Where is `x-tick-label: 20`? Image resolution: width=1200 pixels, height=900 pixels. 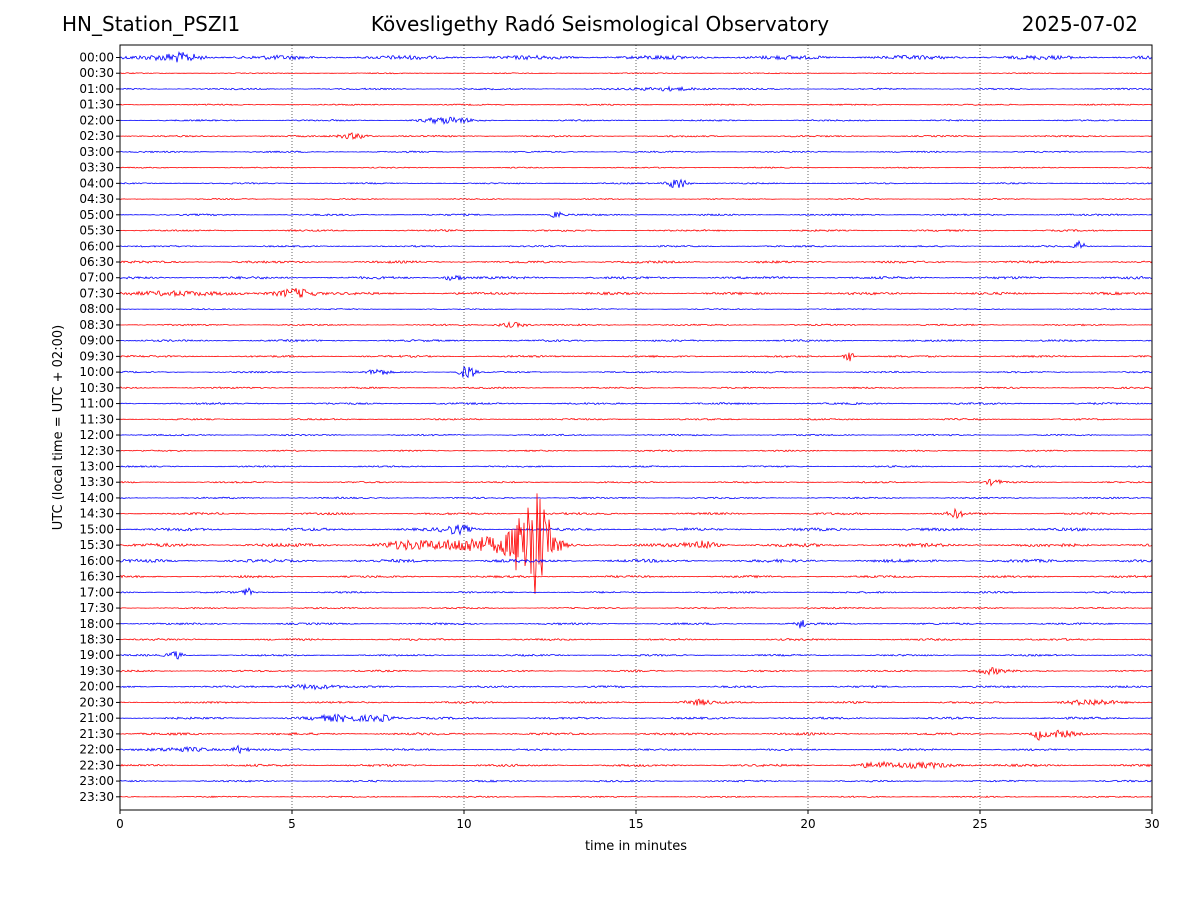 x-tick-label: 20 is located at coordinates (807, 824).